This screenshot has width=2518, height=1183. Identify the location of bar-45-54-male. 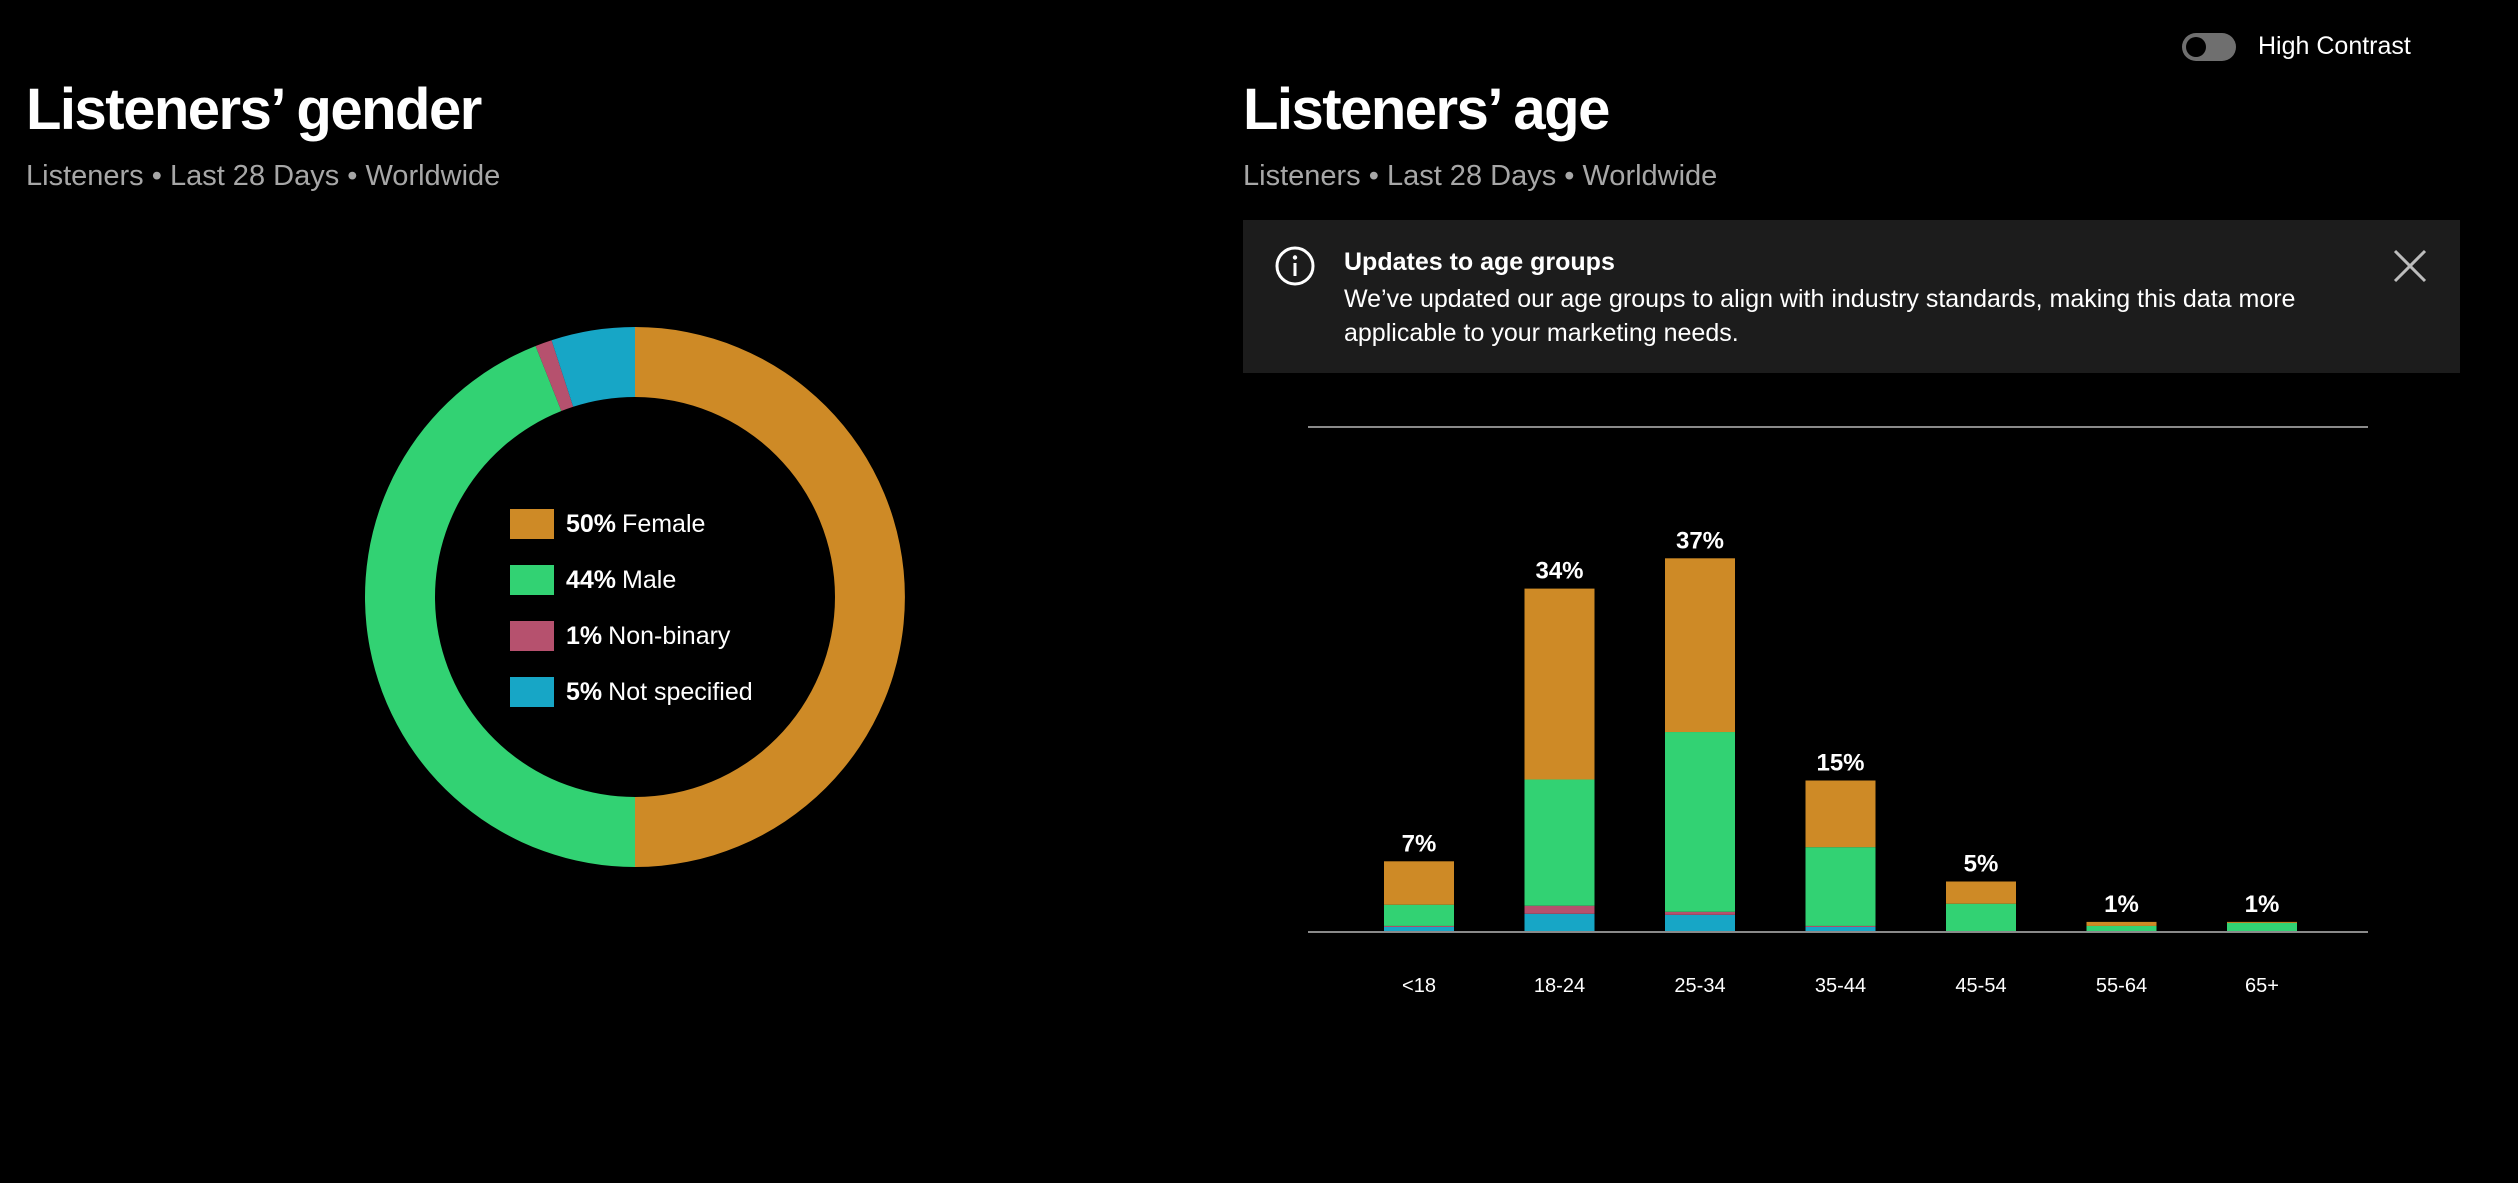
(1981, 917).